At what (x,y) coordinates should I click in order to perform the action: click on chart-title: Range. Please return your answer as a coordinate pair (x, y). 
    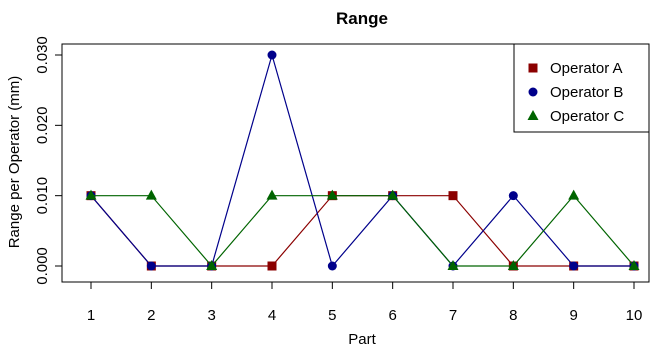
    Looking at the image, I should click on (362, 18).